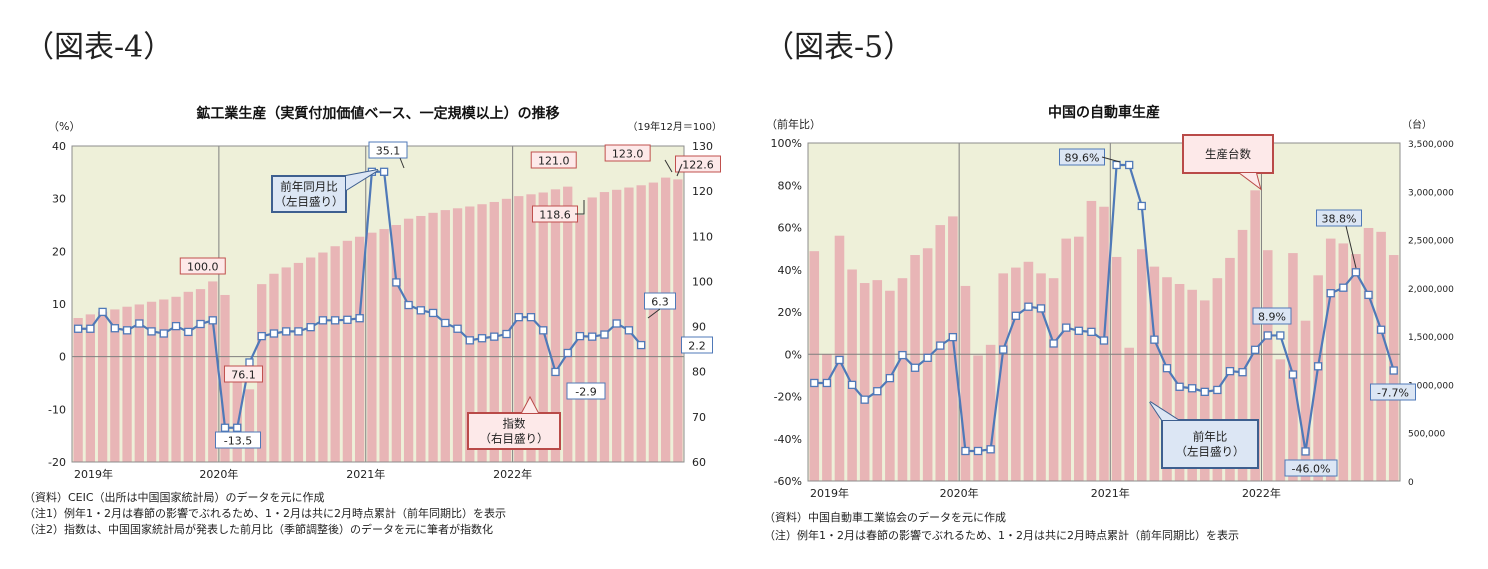 This screenshot has height=569, width=1488. I want to click on chart1-bar-label-121-box, so click(553, 160).